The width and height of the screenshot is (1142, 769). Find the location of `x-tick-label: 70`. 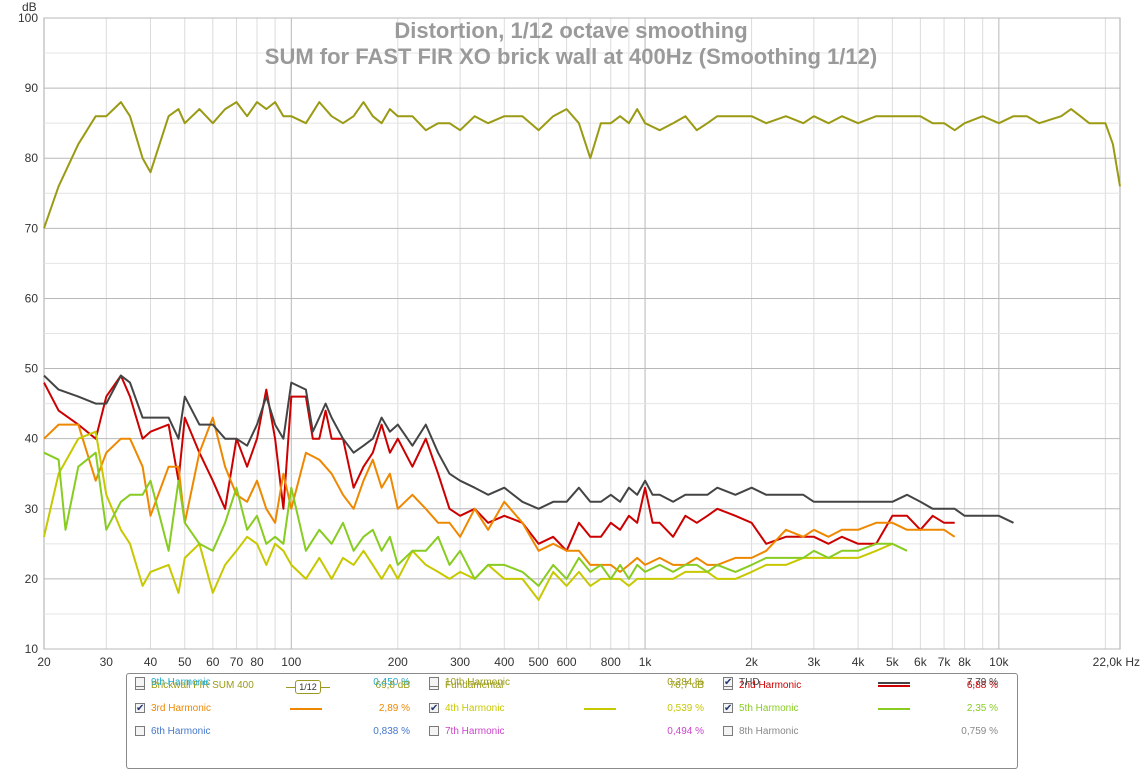

x-tick-label: 70 is located at coordinates (237, 662).